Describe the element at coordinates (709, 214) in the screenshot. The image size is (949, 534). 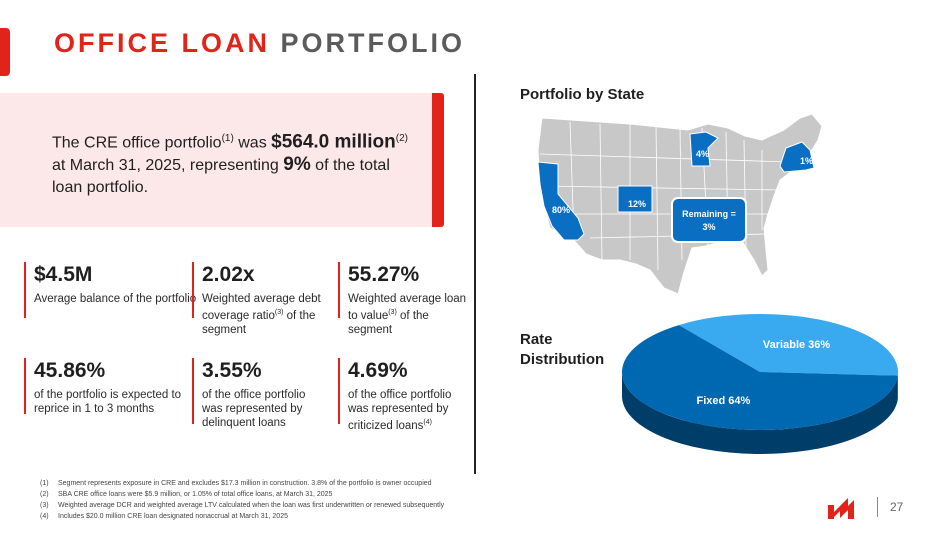
I see `remaining-line-1: Remaining =` at that location.